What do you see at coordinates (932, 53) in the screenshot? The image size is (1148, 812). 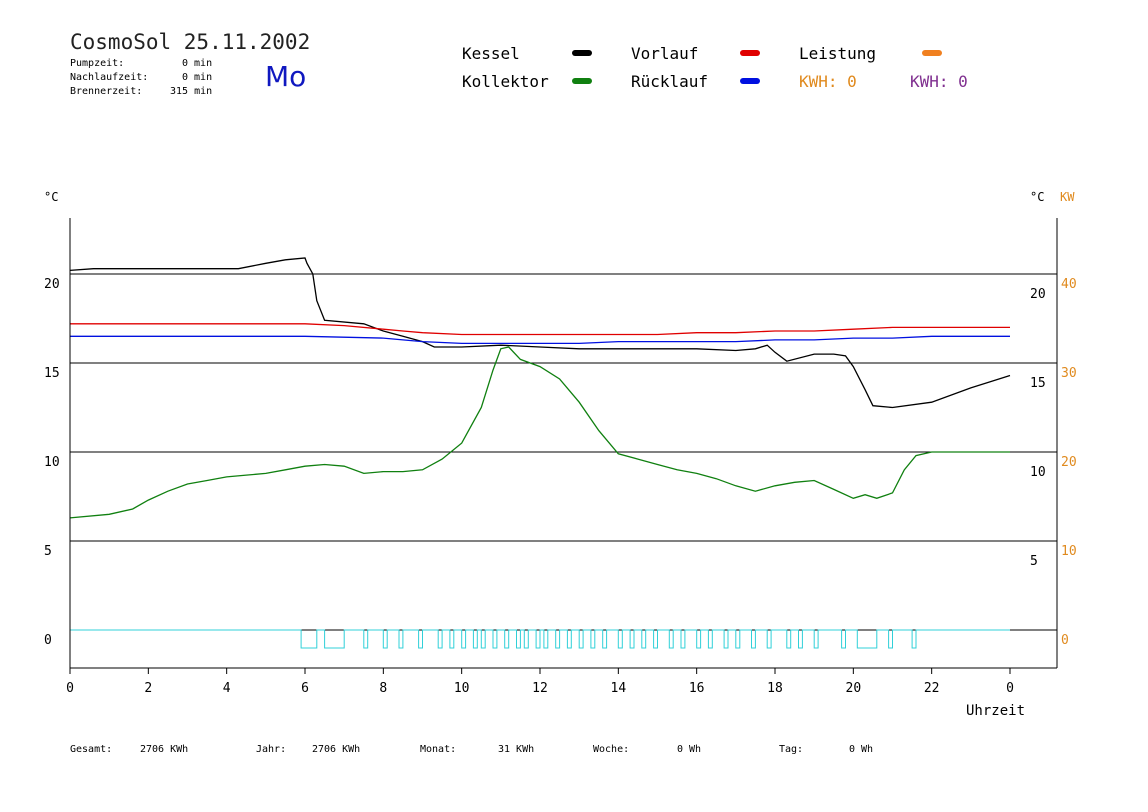 I see `legend-leistung-swatch` at bounding box center [932, 53].